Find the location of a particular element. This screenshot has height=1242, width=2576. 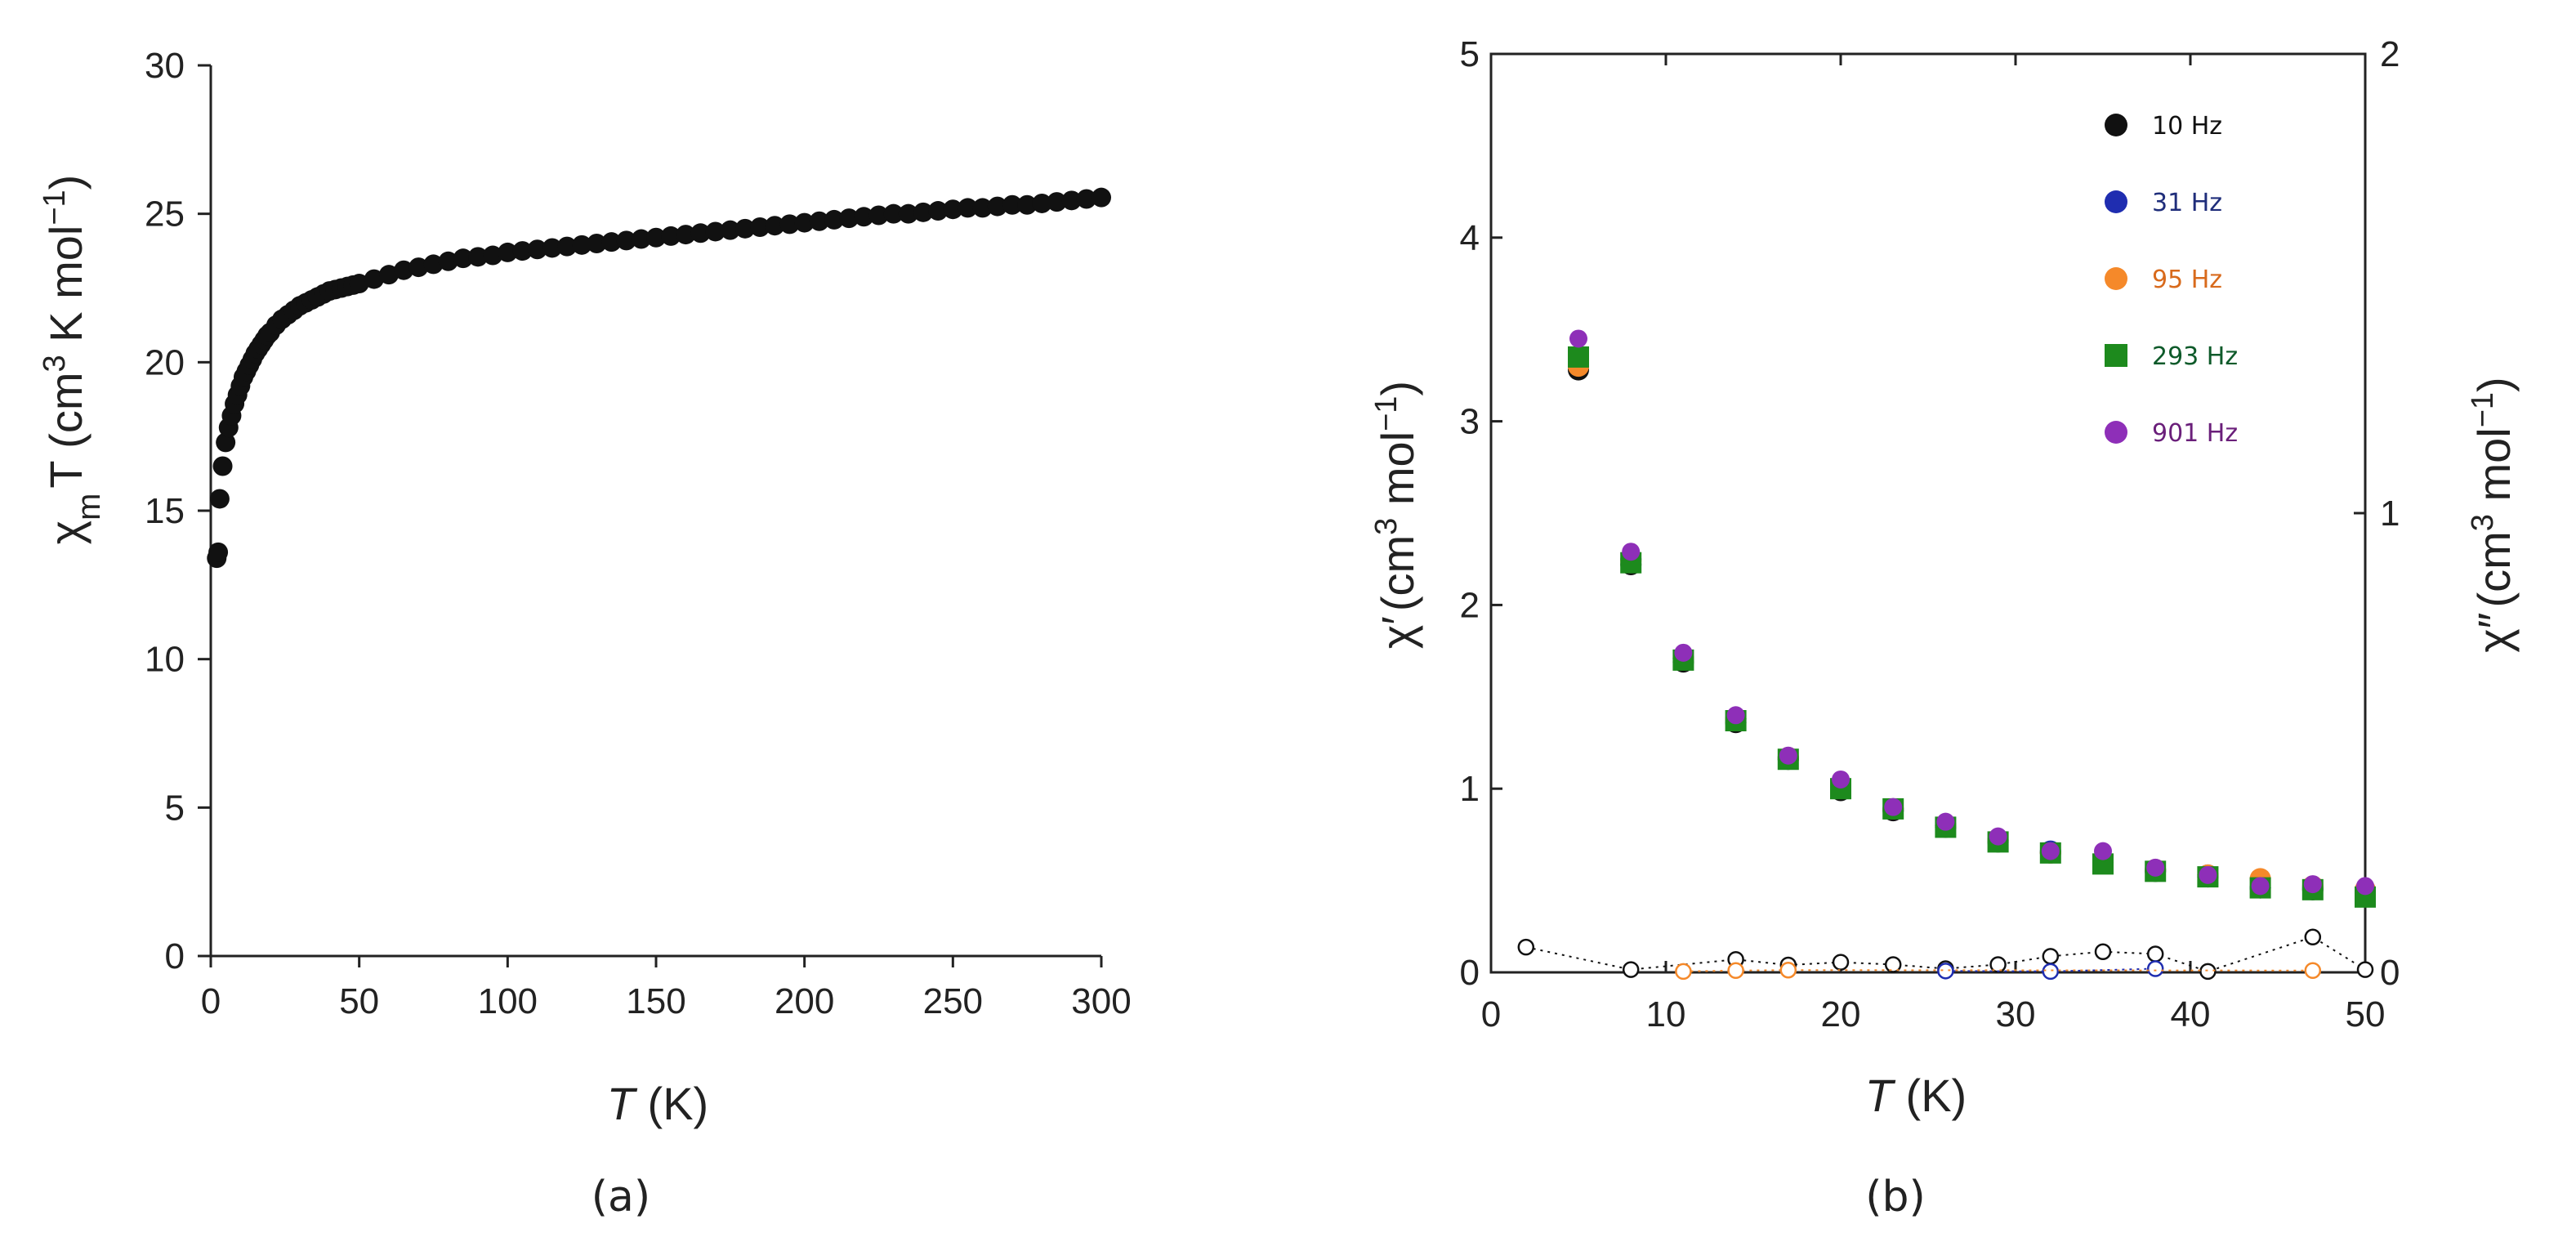

chart-b-y-right-tick-label: 2 is located at coordinates (2390, 54).